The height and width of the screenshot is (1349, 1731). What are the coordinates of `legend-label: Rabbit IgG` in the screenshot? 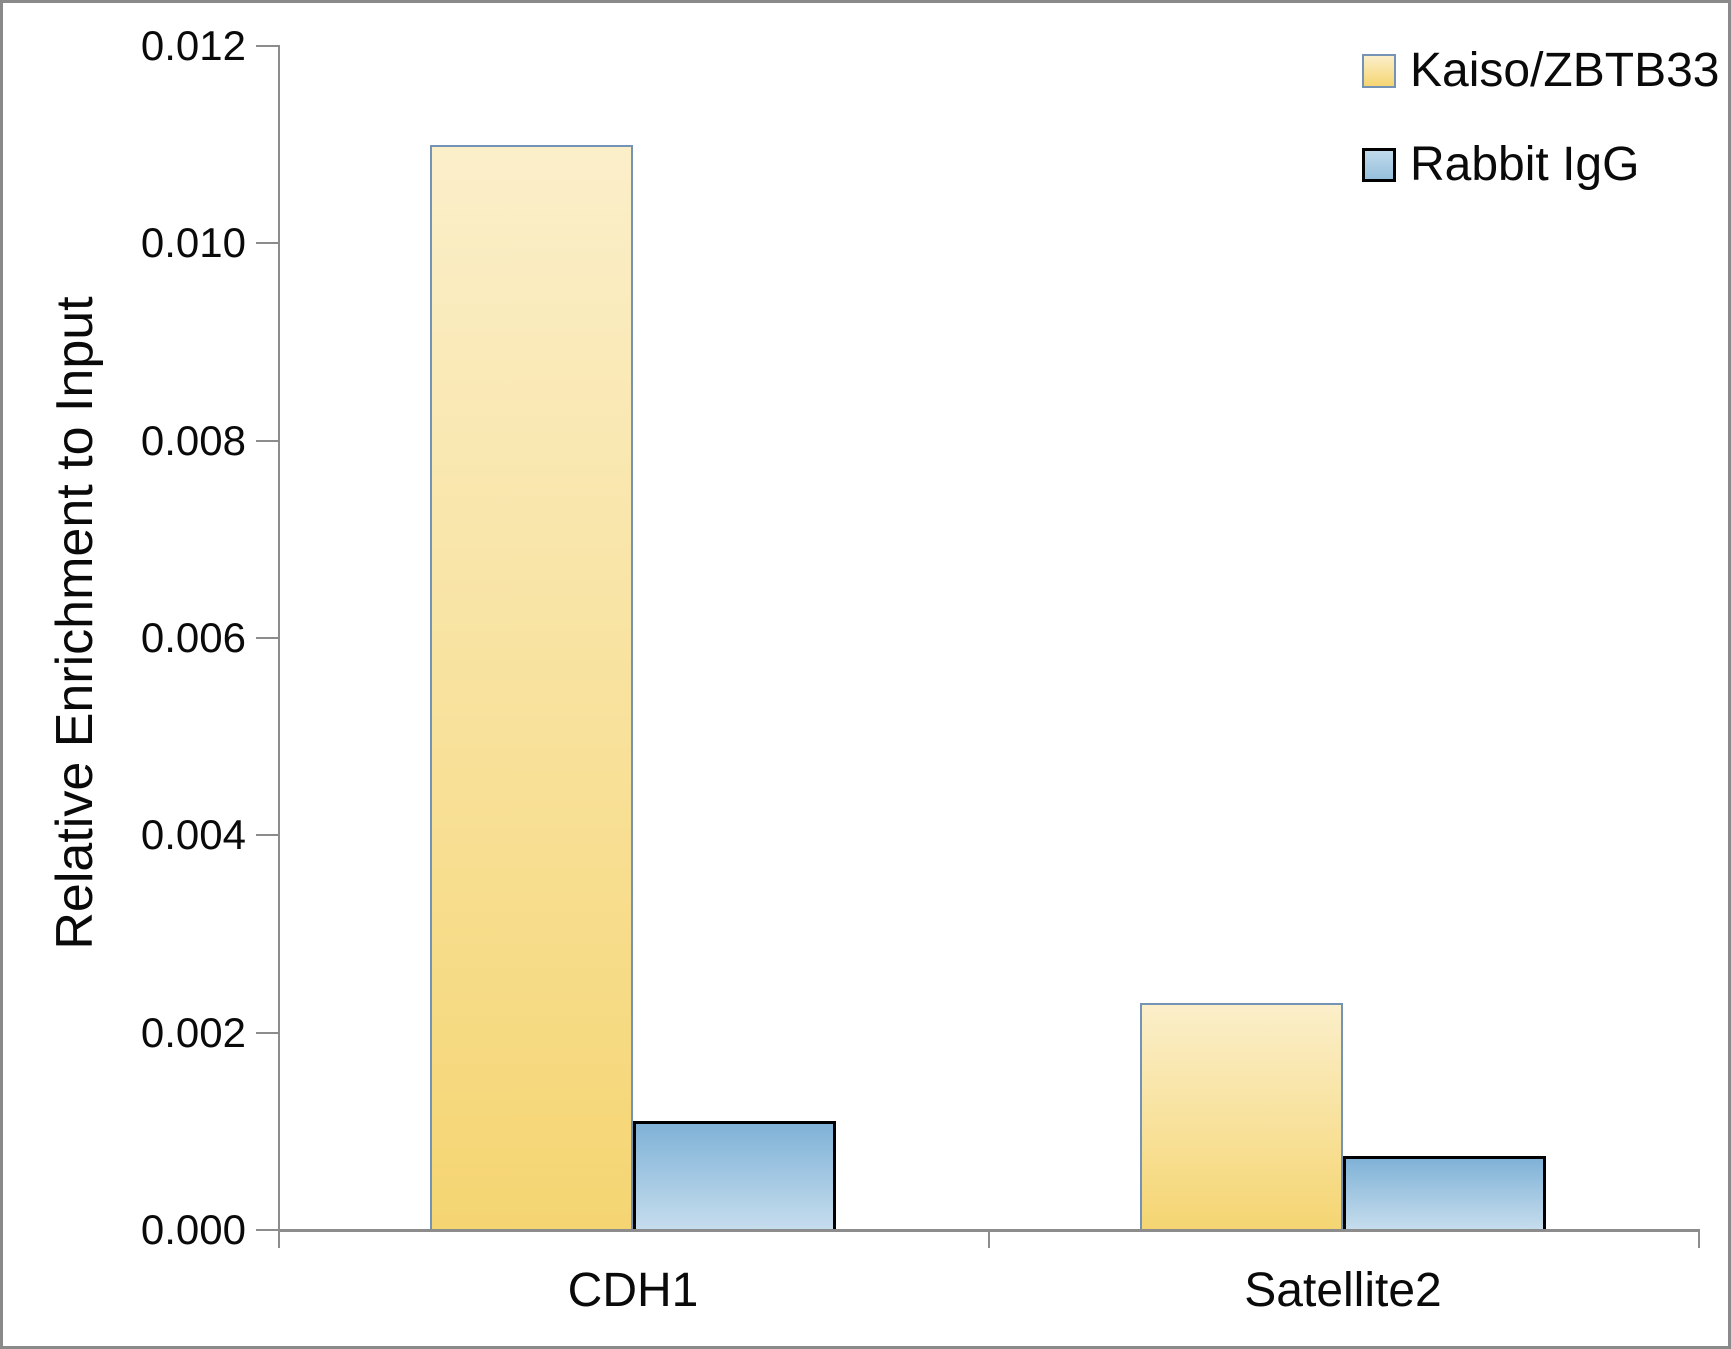 It's located at (1525, 164).